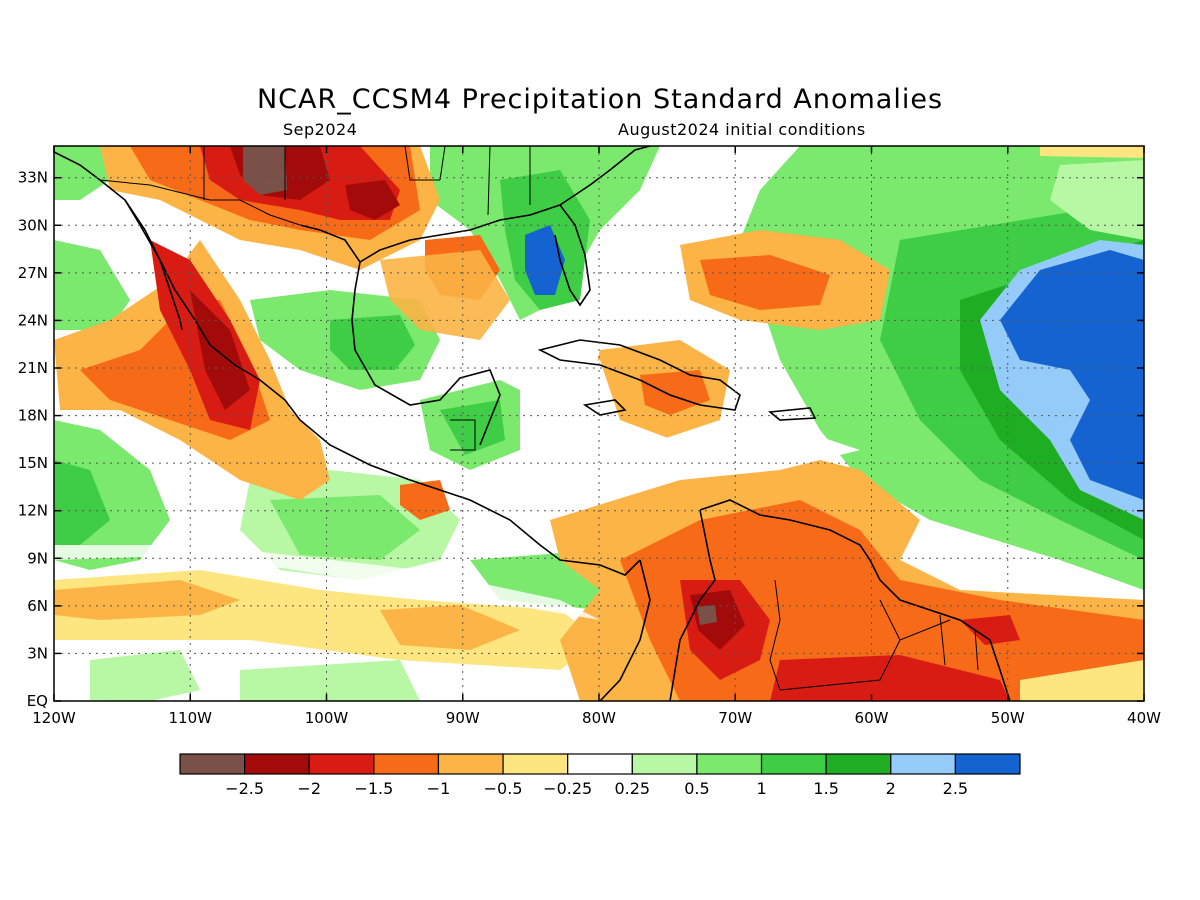  I want to click on initial-conditions: August2024 initial conditions, so click(742, 129).